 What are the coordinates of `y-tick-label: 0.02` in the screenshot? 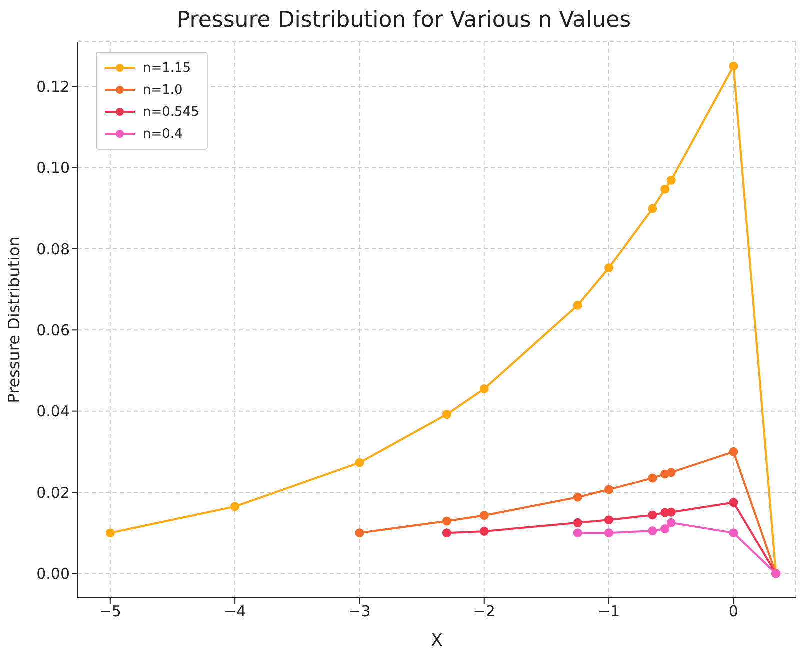 It's located at (53, 493).